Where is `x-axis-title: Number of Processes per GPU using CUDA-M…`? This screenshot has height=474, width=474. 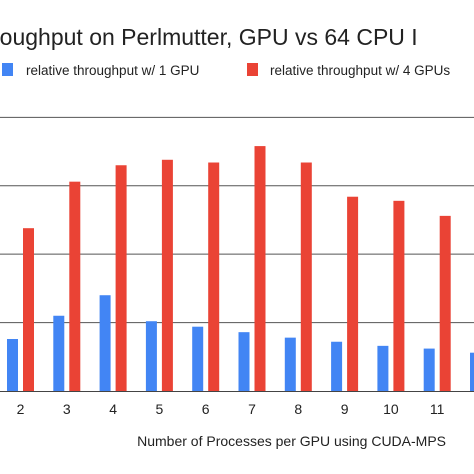 x-axis-title: Number of Processes per GPU using CUDA-M… is located at coordinates (291, 441).